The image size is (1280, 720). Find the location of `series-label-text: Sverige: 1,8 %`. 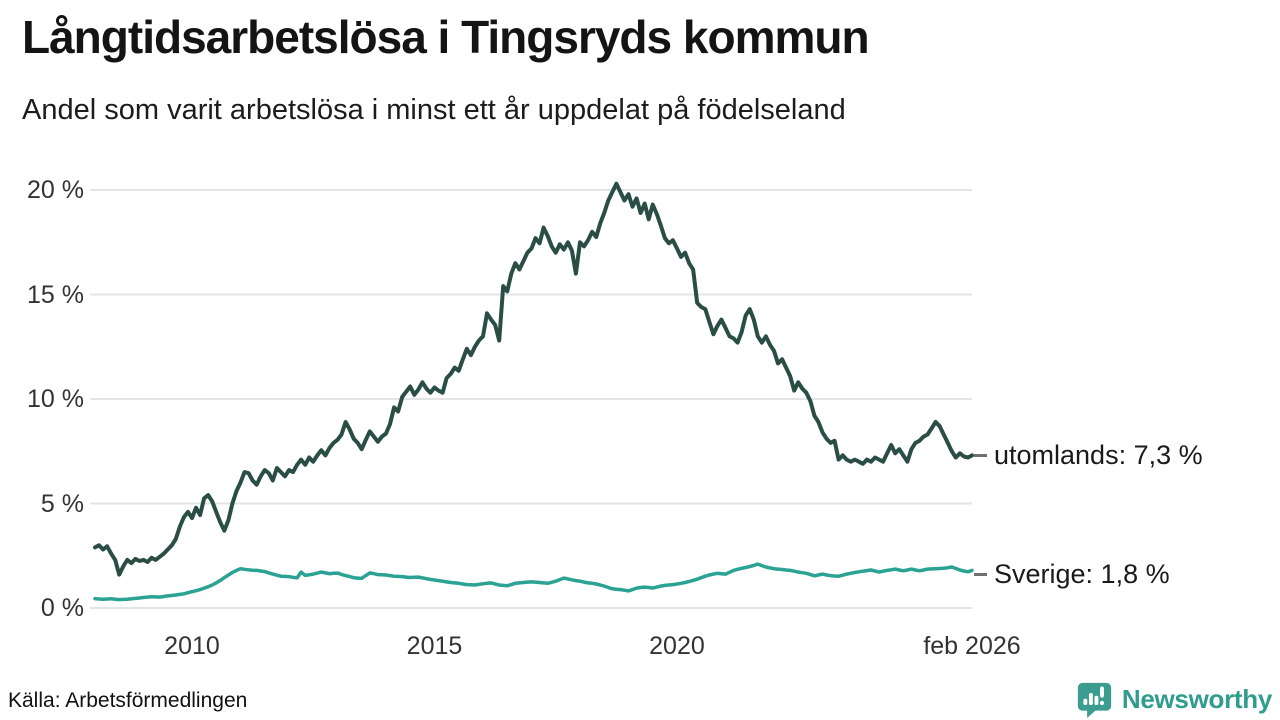

series-label-text: Sverige: 1,8 % is located at coordinates (1082, 574).